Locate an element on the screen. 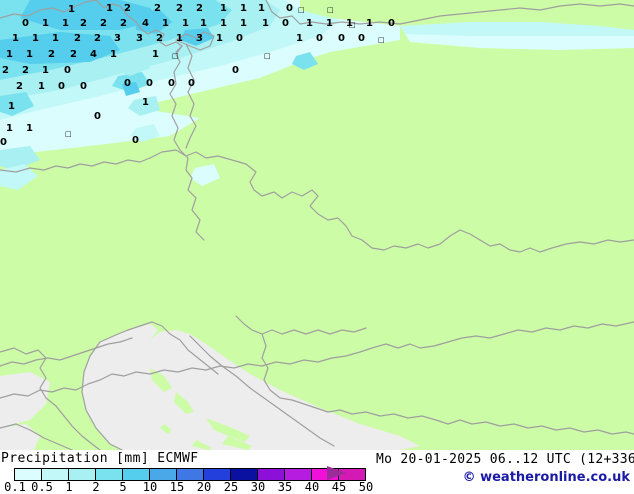  border-it-inner is located at coordinates (73, 423).